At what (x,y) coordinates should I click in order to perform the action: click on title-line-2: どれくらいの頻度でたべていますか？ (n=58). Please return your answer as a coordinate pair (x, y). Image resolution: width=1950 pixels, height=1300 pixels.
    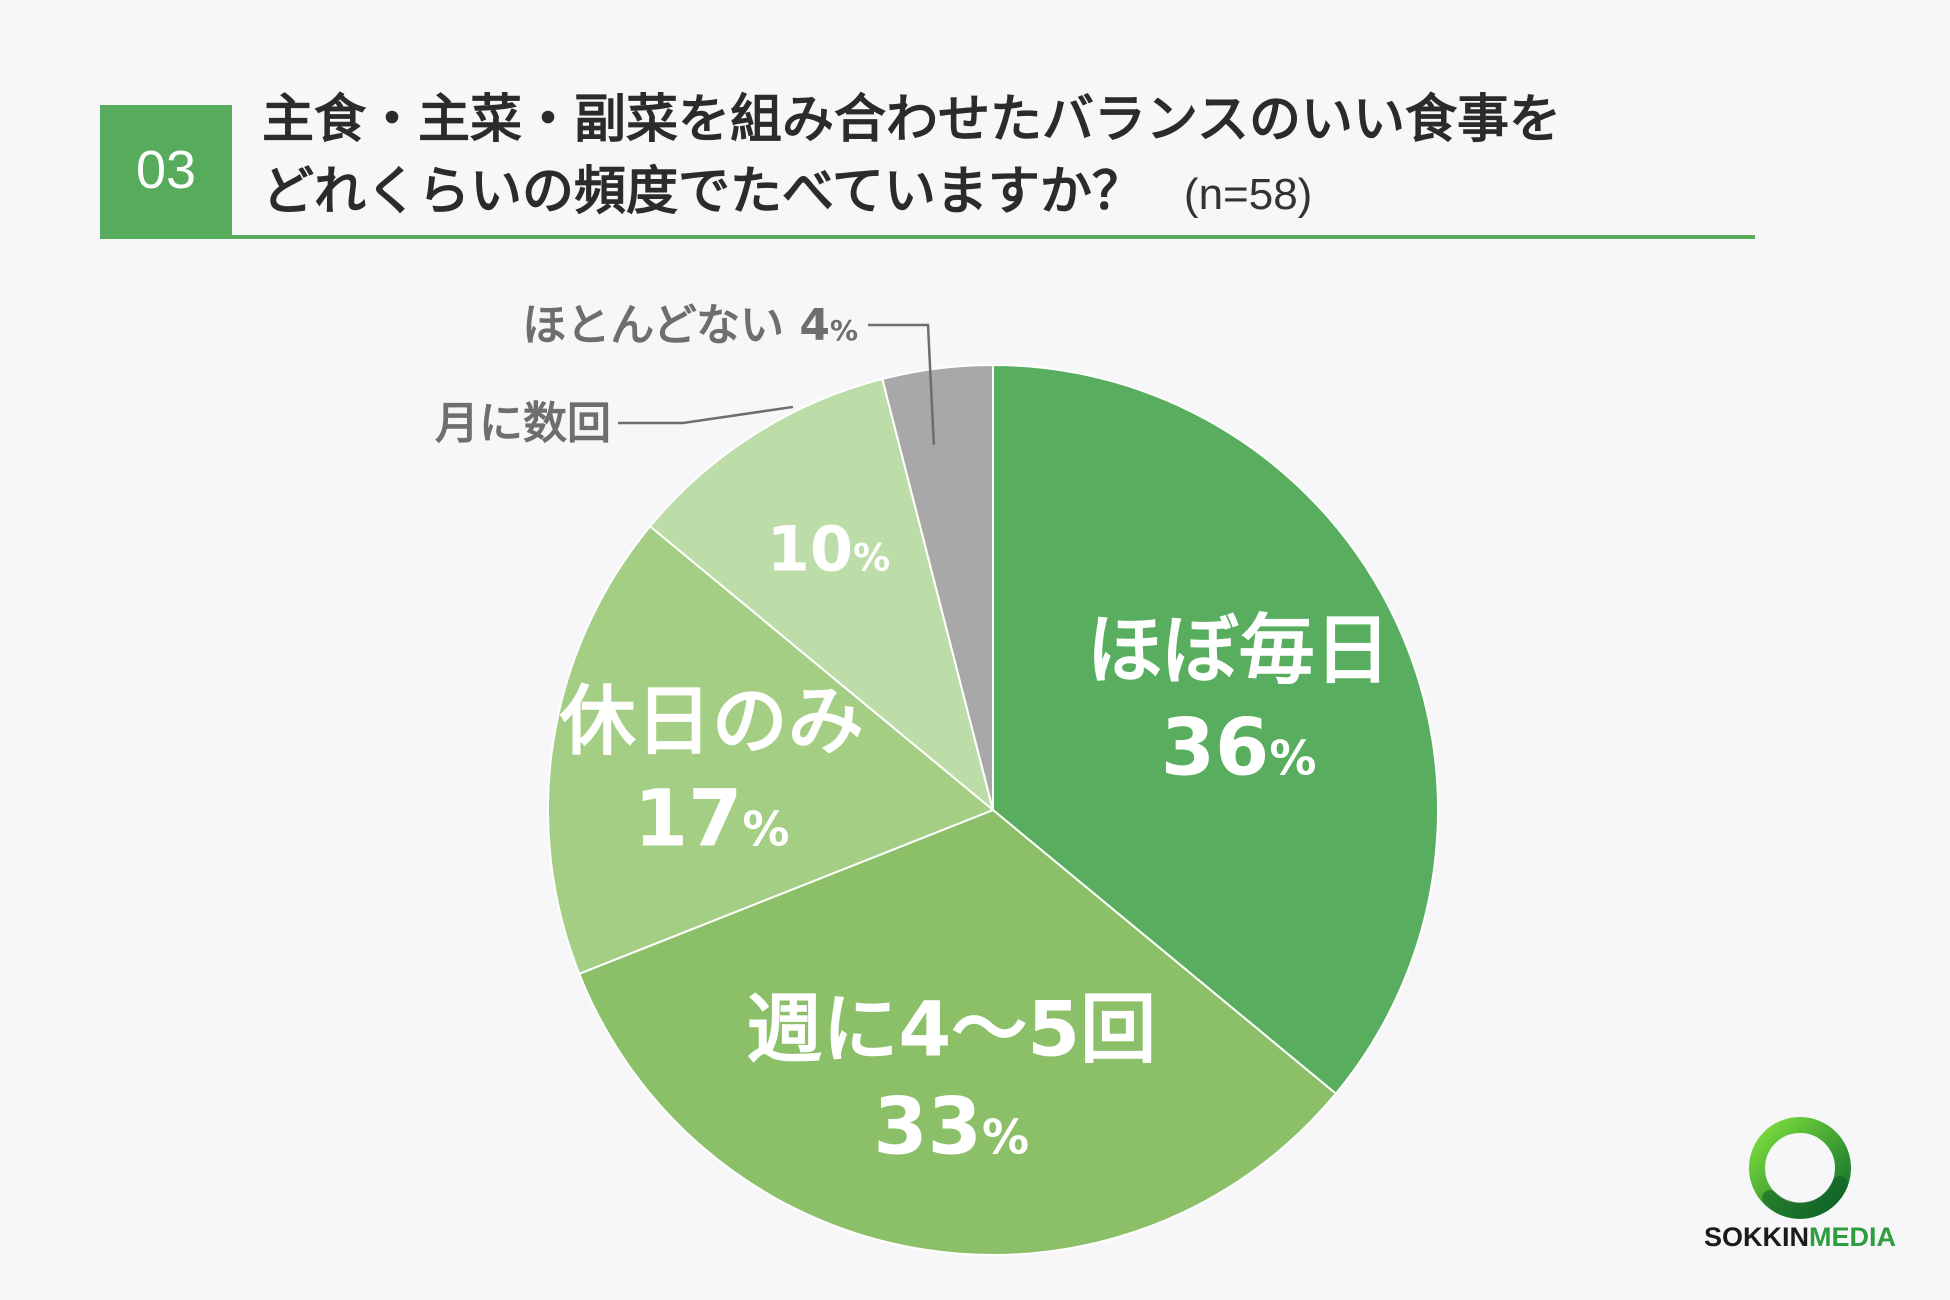
    Looking at the image, I should click on (1032, 193).